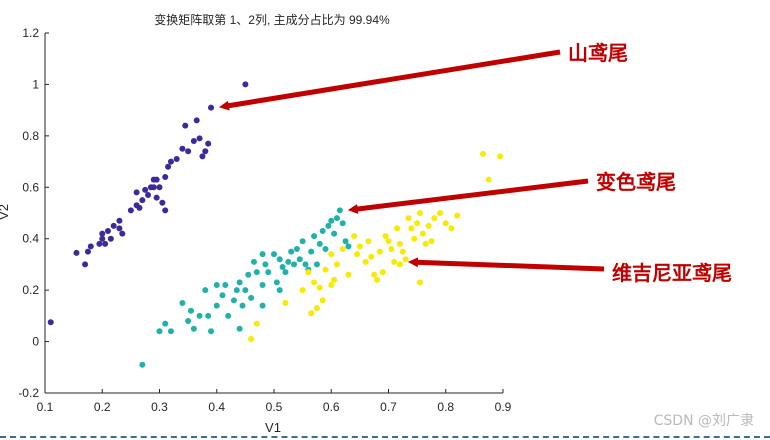 Image resolution: width=770 pixels, height=440 pixels. I want to click on y-tick-label: 0.2, so click(30, 290).